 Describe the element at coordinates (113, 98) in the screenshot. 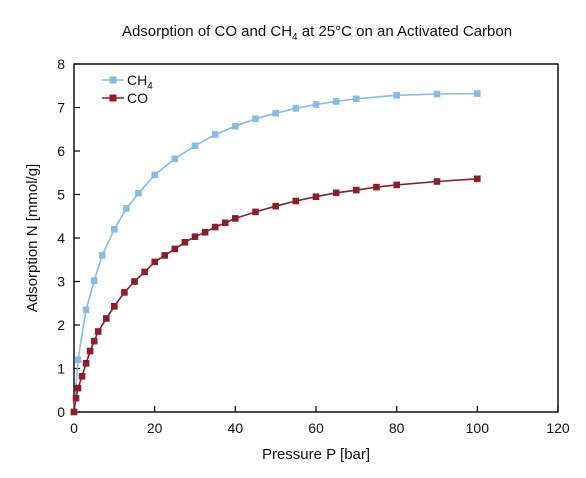

I see `legend-co-marker` at that location.